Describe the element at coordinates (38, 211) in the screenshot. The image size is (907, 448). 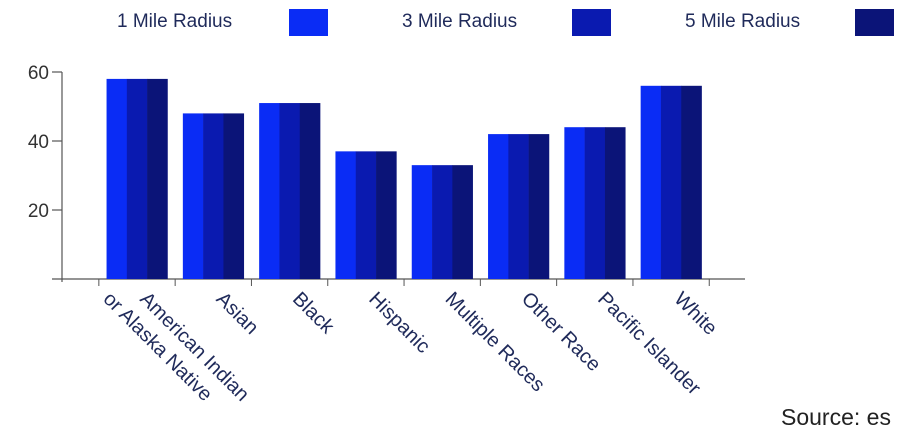
I see `y-tick-label: 20` at that location.